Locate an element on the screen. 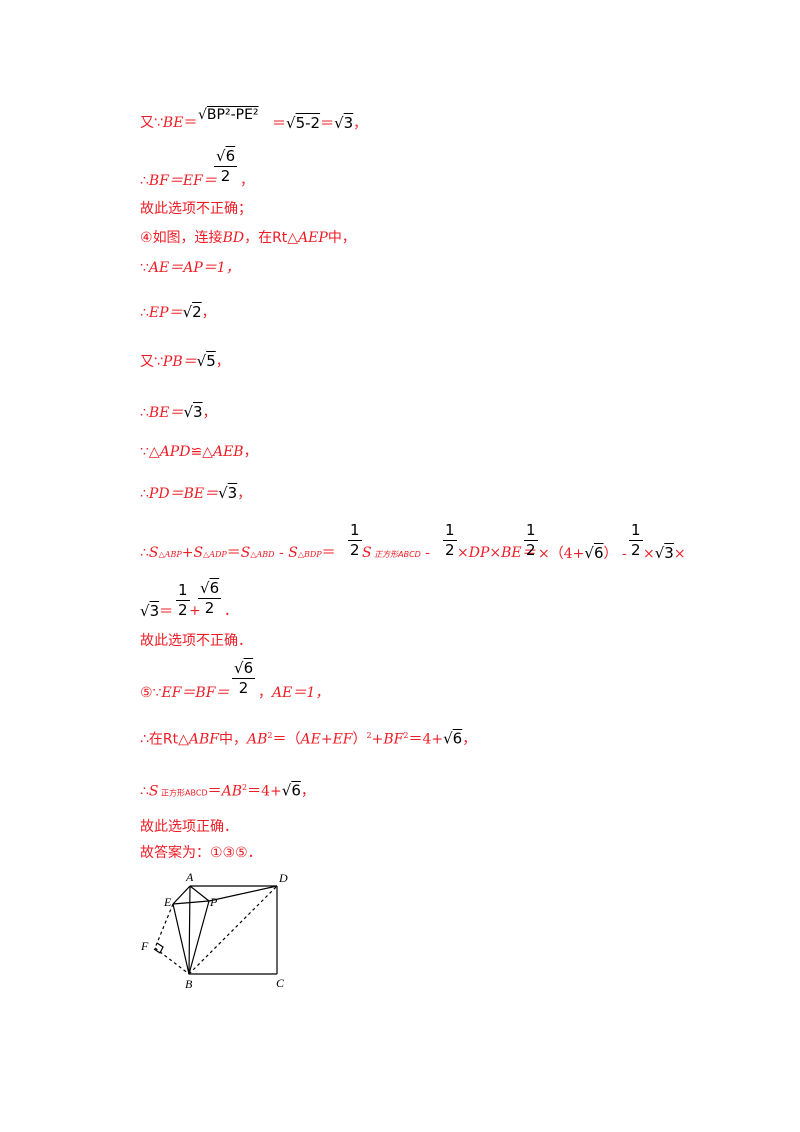 The height and width of the screenshot is (1132, 800). text: ×（4+ is located at coordinates (561, 554).